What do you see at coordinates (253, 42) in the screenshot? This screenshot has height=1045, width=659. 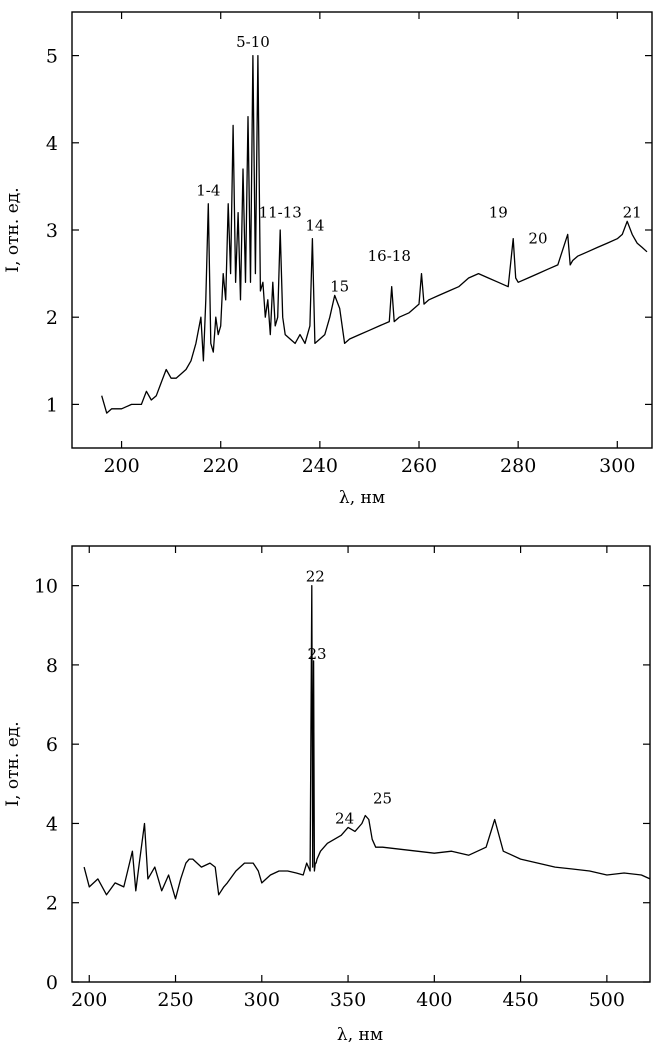 I see `peak-label-5-10: 5-10` at bounding box center [253, 42].